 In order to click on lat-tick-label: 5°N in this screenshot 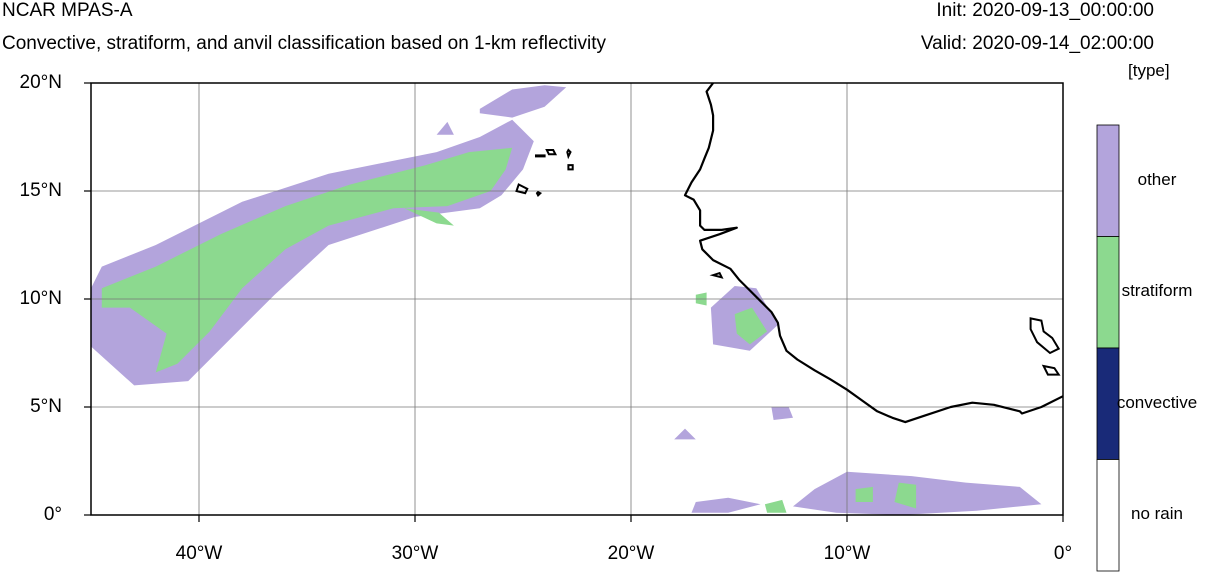, I will do `click(46, 406)`.